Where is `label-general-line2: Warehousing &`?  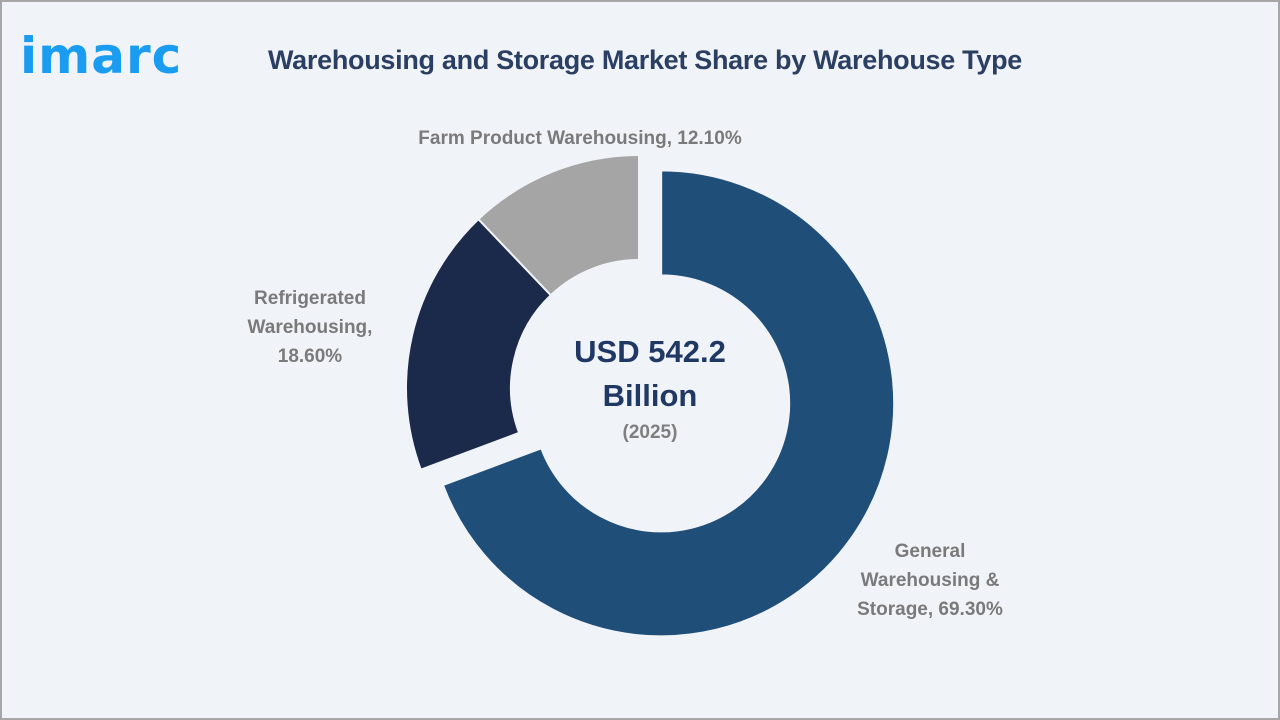
label-general-line2: Warehousing & is located at coordinates (930, 580).